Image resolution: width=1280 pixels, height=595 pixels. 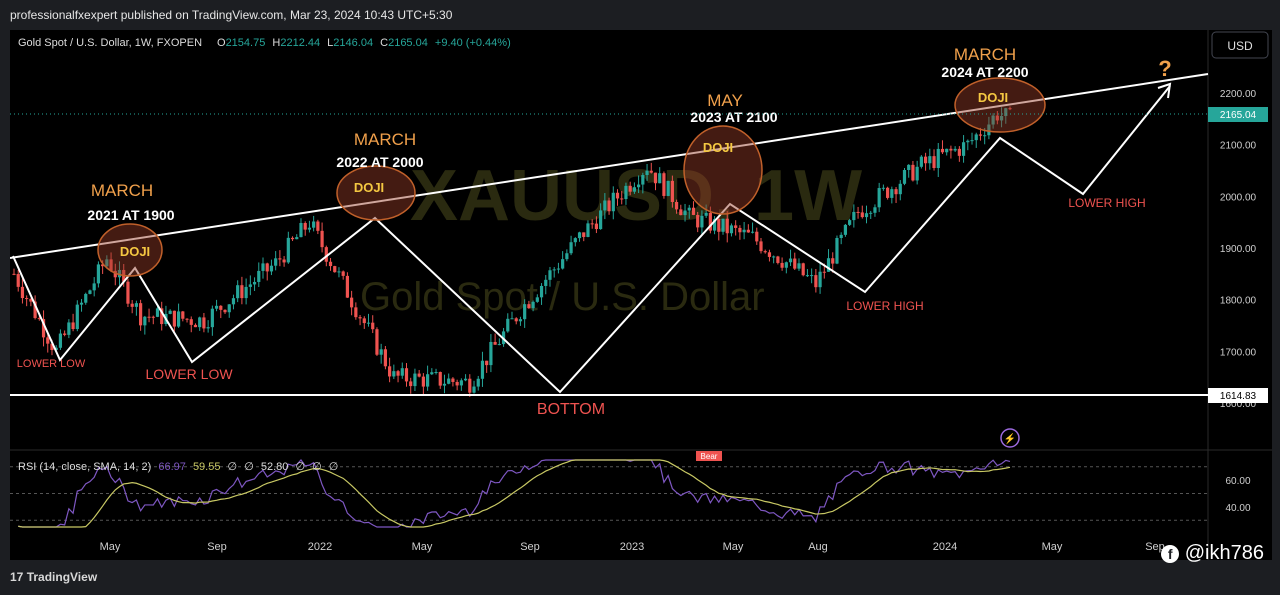 I want to click on annot-2022-doji: DOJI, so click(x=369, y=187).